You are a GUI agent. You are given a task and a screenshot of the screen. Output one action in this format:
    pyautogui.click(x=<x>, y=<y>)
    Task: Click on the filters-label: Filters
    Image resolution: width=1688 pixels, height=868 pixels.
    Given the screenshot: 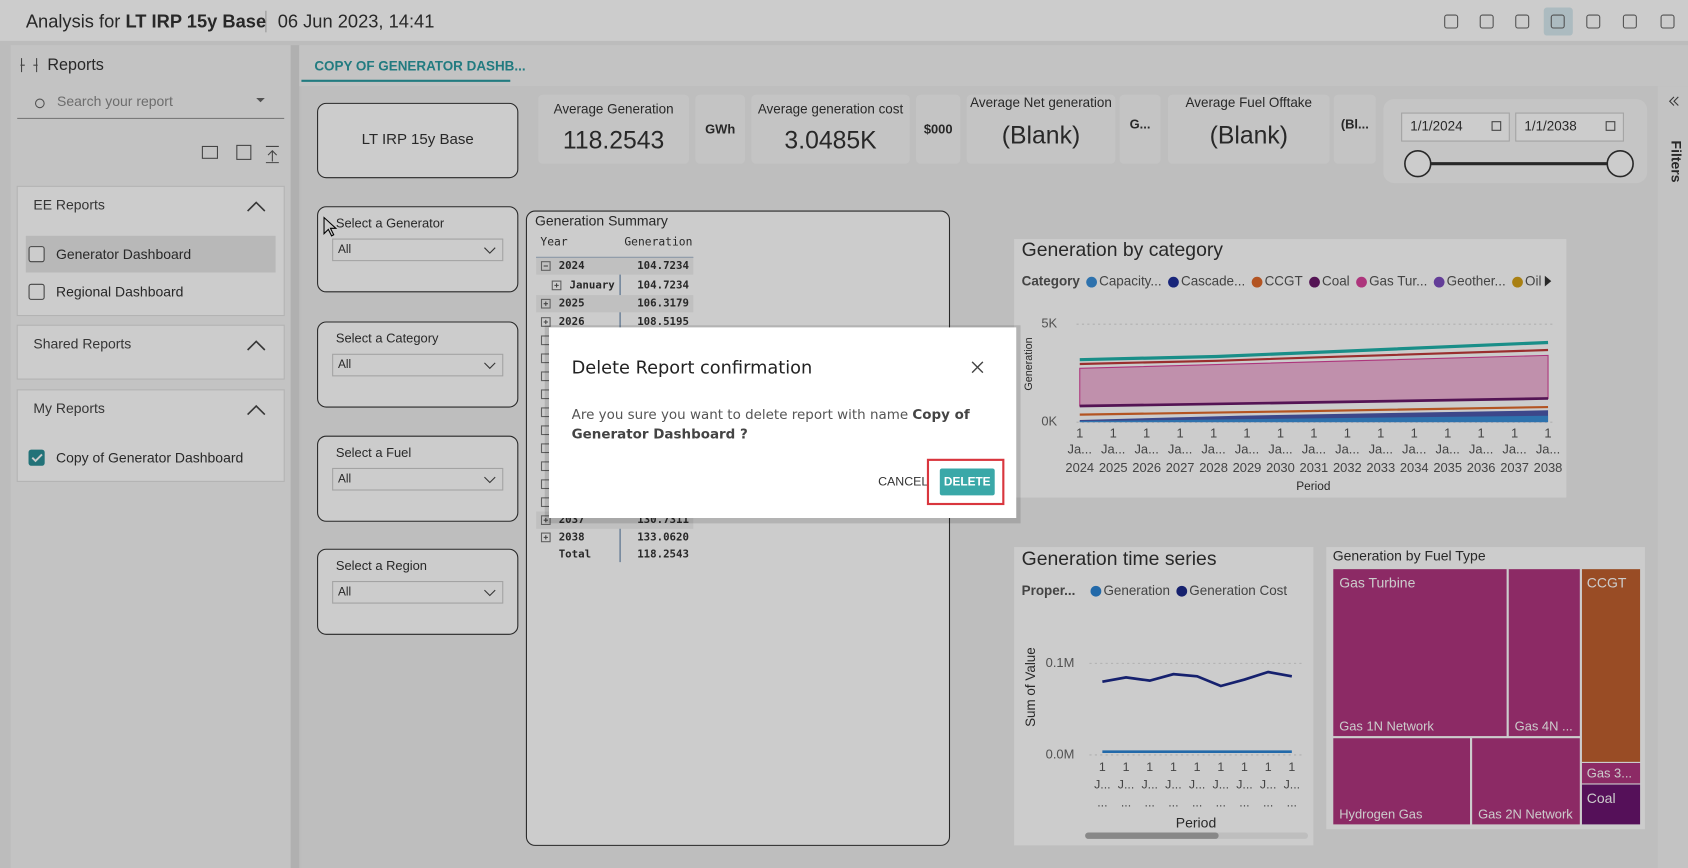 What is the action you would take?
    pyautogui.click(x=1676, y=162)
    